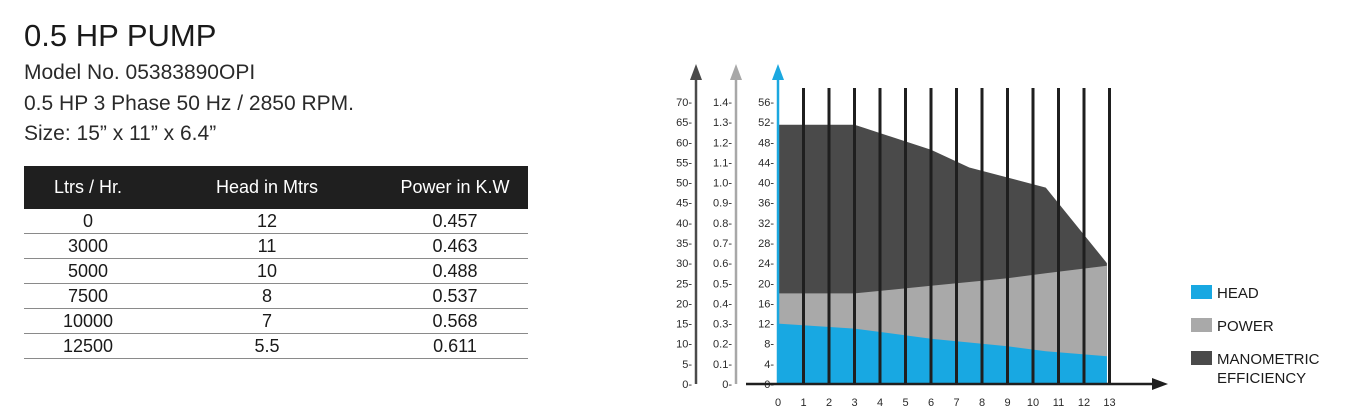  What do you see at coordinates (88, 346) in the screenshot?
I see `cell-ltrs: 12500` at bounding box center [88, 346].